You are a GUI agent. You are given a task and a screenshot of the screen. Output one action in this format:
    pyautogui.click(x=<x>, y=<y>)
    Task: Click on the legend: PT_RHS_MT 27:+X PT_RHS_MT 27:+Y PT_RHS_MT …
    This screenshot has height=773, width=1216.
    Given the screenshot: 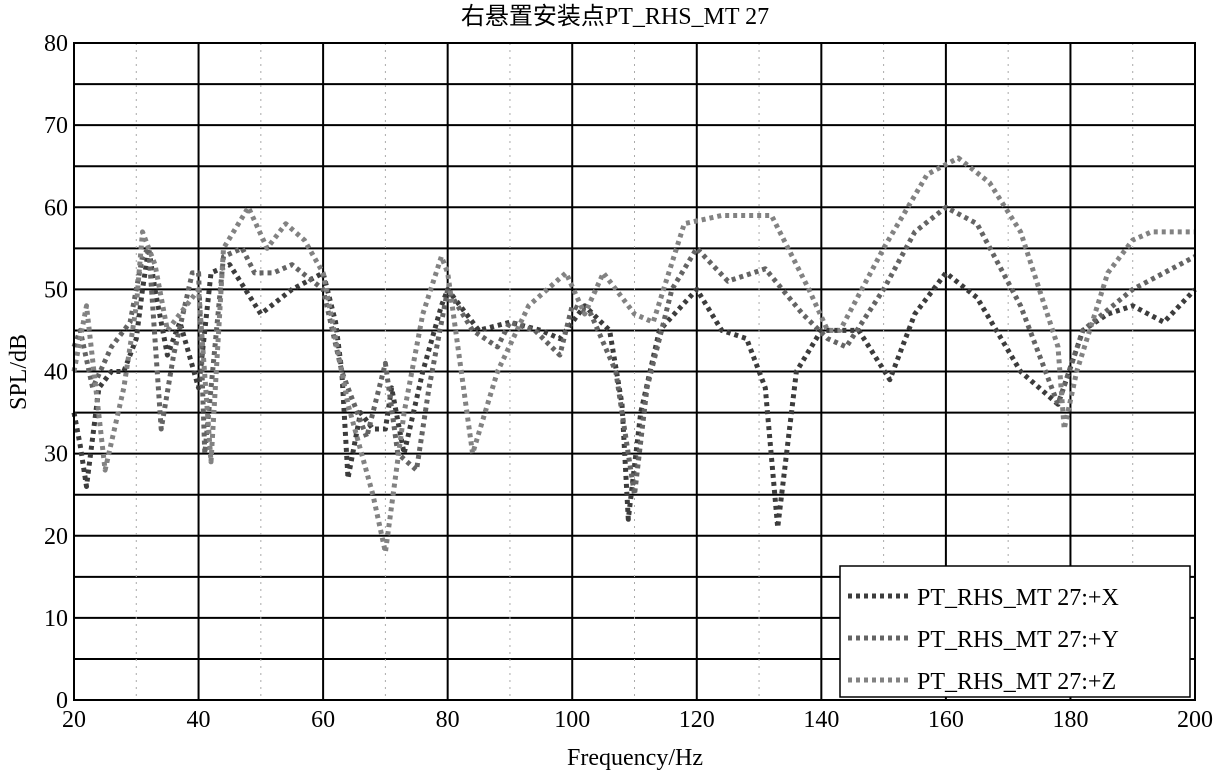 What is the action you would take?
    pyautogui.click(x=1015, y=631)
    